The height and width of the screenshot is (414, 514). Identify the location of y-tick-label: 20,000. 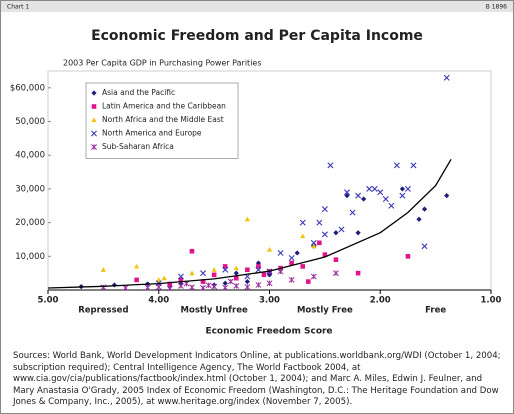
(30, 223).